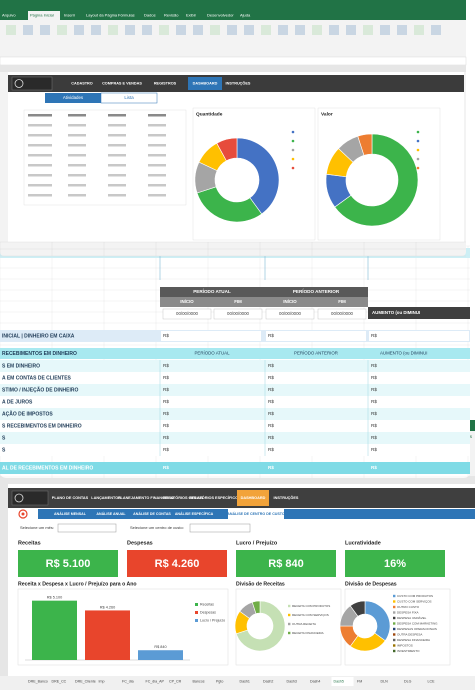 Image resolution: width=475 pixels, height=690 pixels. What do you see at coordinates (37, 378) in the screenshot?
I see `row-label: A EM CONTAS DE CLIENTES` at bounding box center [37, 378].